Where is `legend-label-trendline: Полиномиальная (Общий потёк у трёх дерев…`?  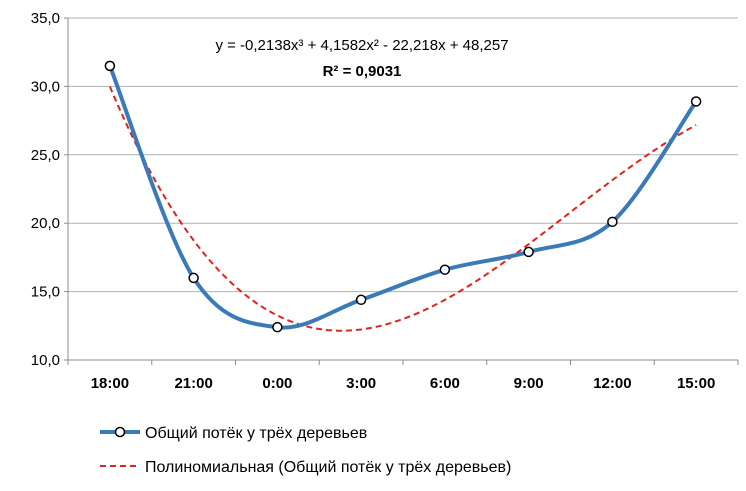 legend-label-trendline: Полиномиальная (Общий потёк у трёх дерев… is located at coordinates (328, 467).